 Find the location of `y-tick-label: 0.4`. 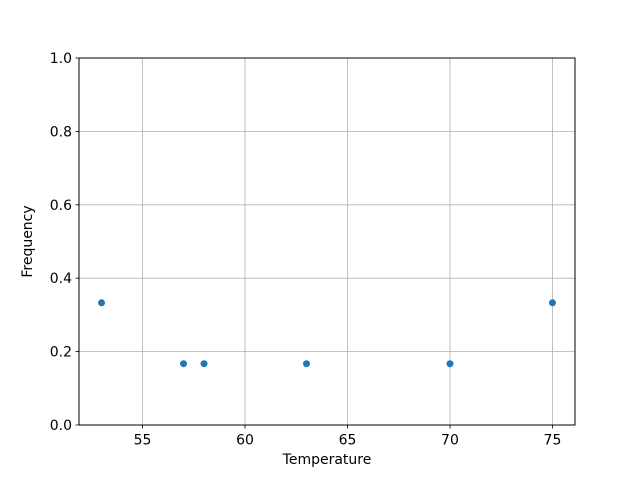

y-tick-label: 0.4 is located at coordinates (61, 279).